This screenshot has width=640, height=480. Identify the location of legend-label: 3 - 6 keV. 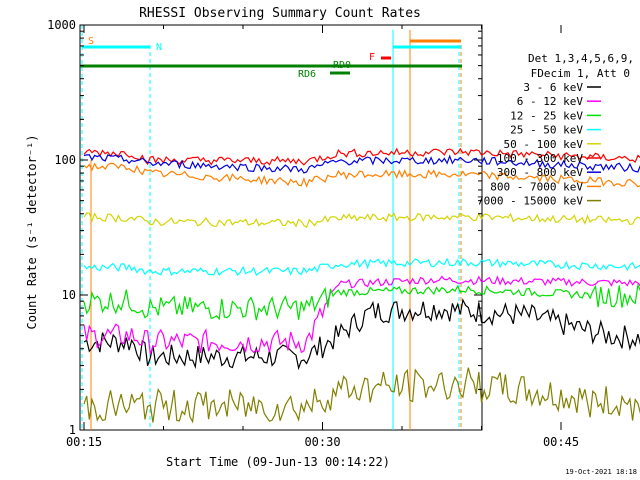
(553, 87).